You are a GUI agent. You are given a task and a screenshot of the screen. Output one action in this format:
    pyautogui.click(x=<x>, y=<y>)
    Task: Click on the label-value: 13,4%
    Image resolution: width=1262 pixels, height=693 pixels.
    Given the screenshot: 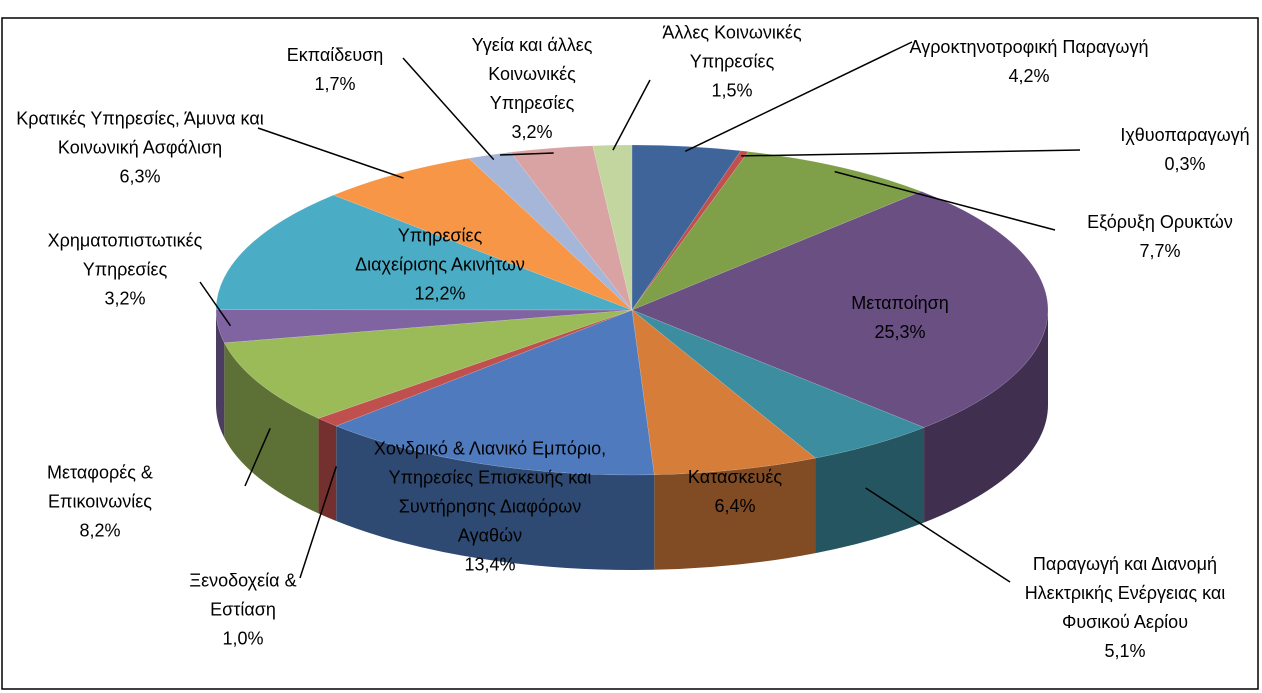 What is the action you would take?
    pyautogui.click(x=490, y=564)
    